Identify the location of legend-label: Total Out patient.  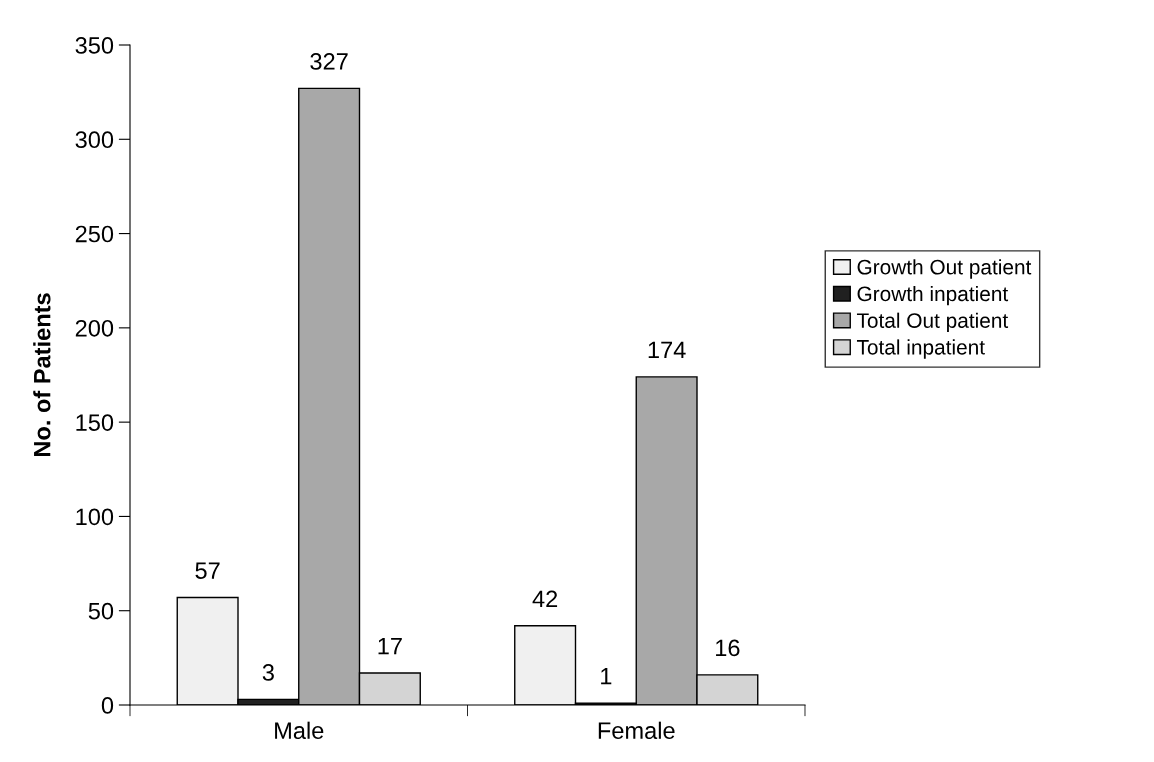
(932, 322).